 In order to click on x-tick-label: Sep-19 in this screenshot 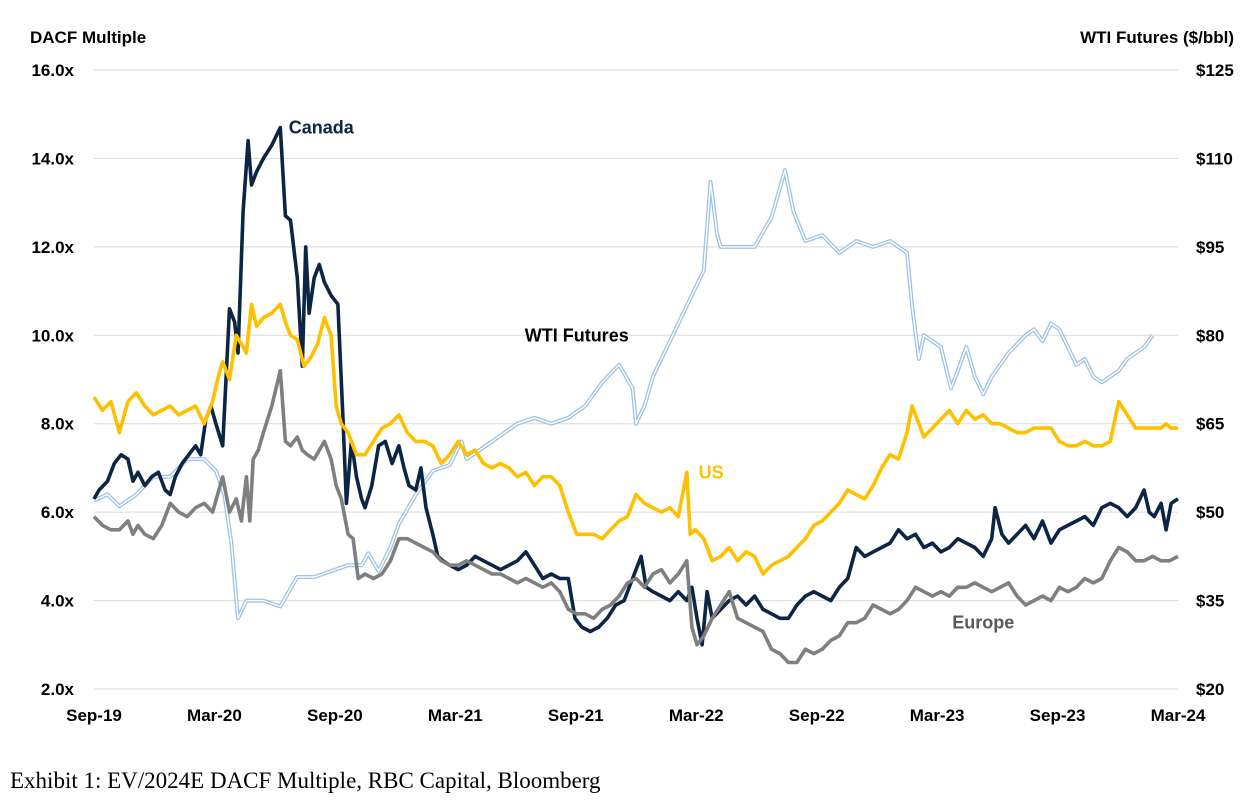, I will do `click(94, 715)`.